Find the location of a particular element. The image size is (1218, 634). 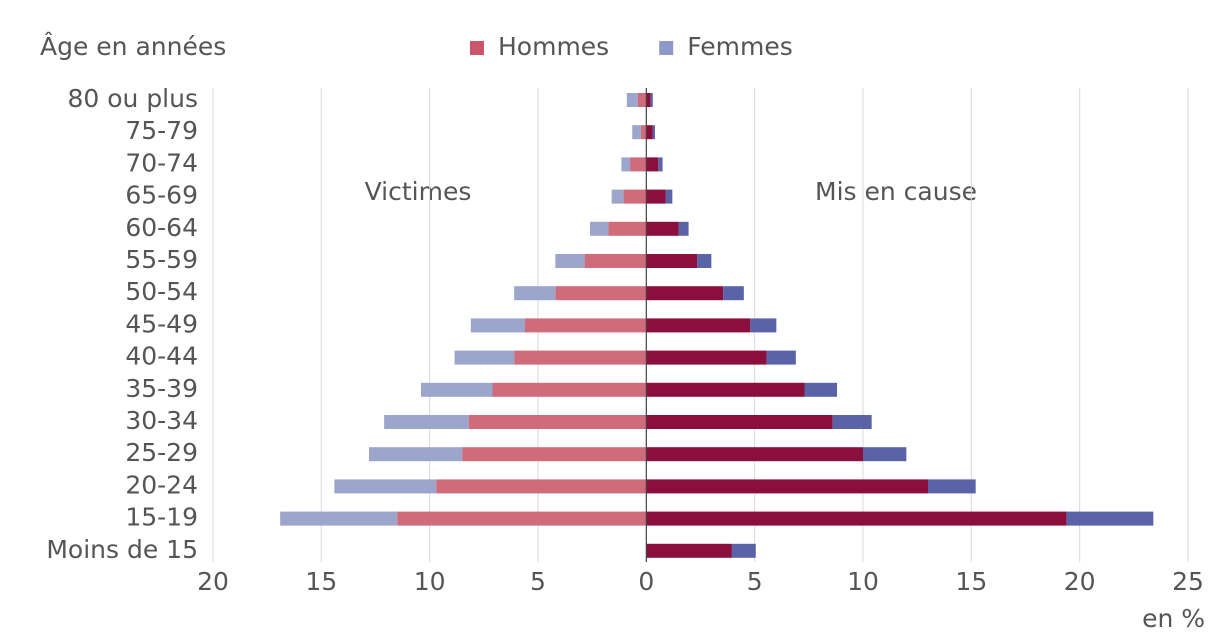

y-tick-label: Moins de 15 is located at coordinates (122, 549).